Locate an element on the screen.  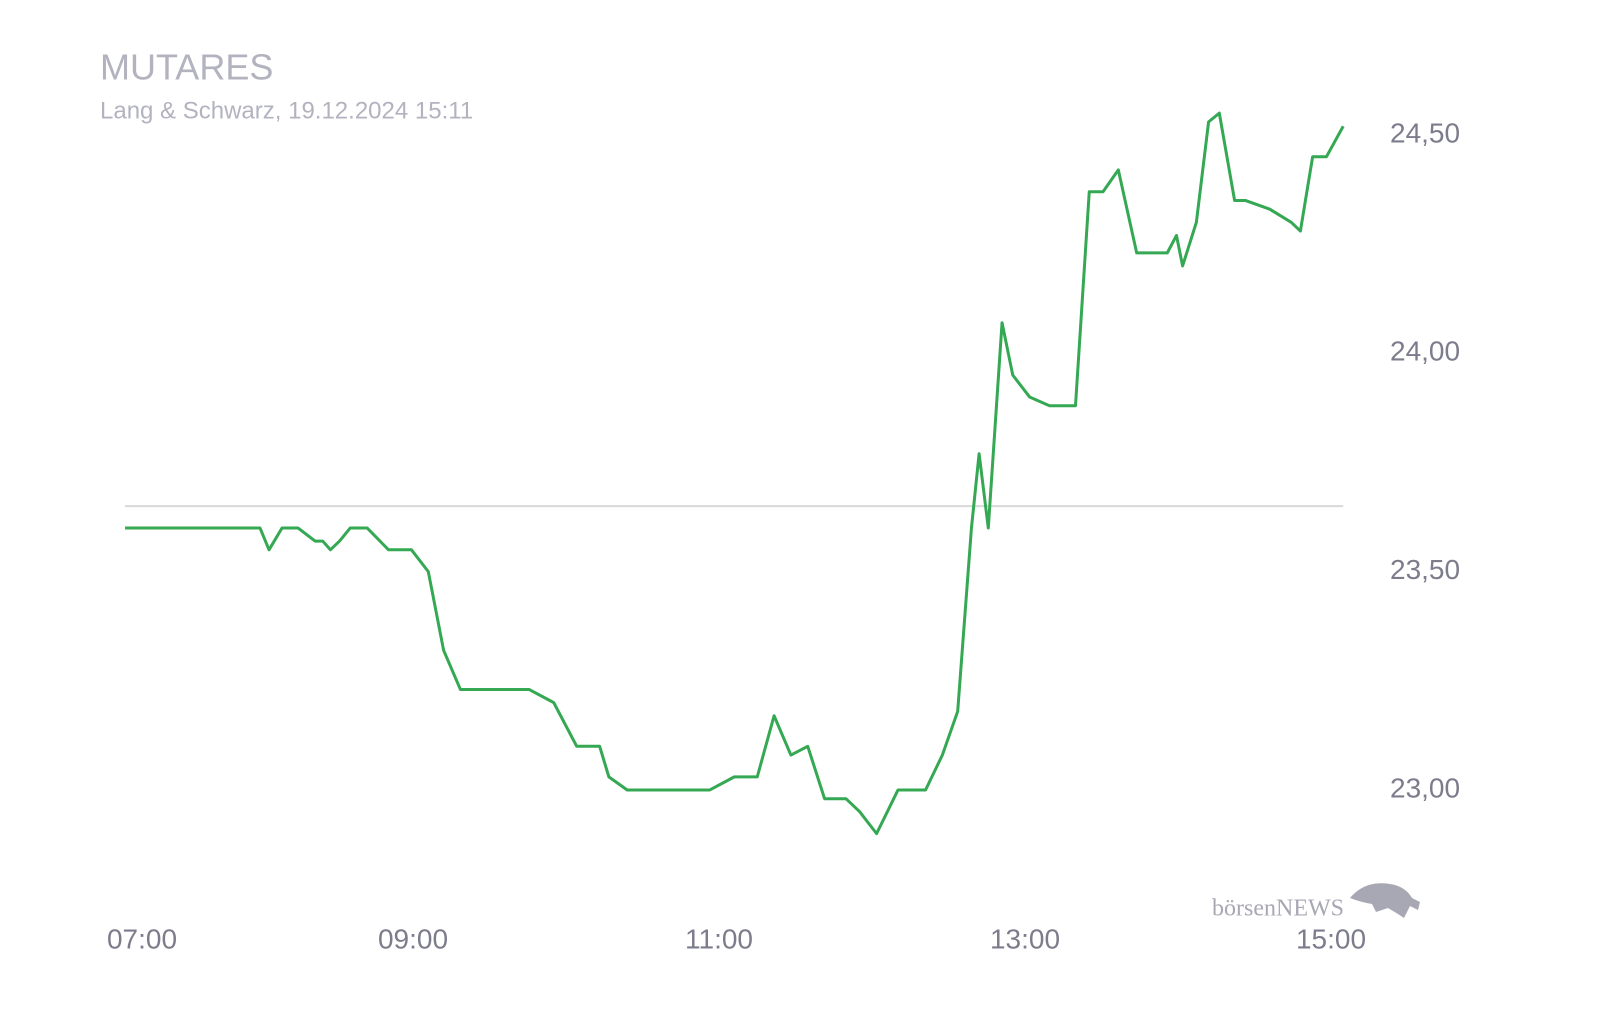
x-tick-label: 09:00 is located at coordinates (413, 938).